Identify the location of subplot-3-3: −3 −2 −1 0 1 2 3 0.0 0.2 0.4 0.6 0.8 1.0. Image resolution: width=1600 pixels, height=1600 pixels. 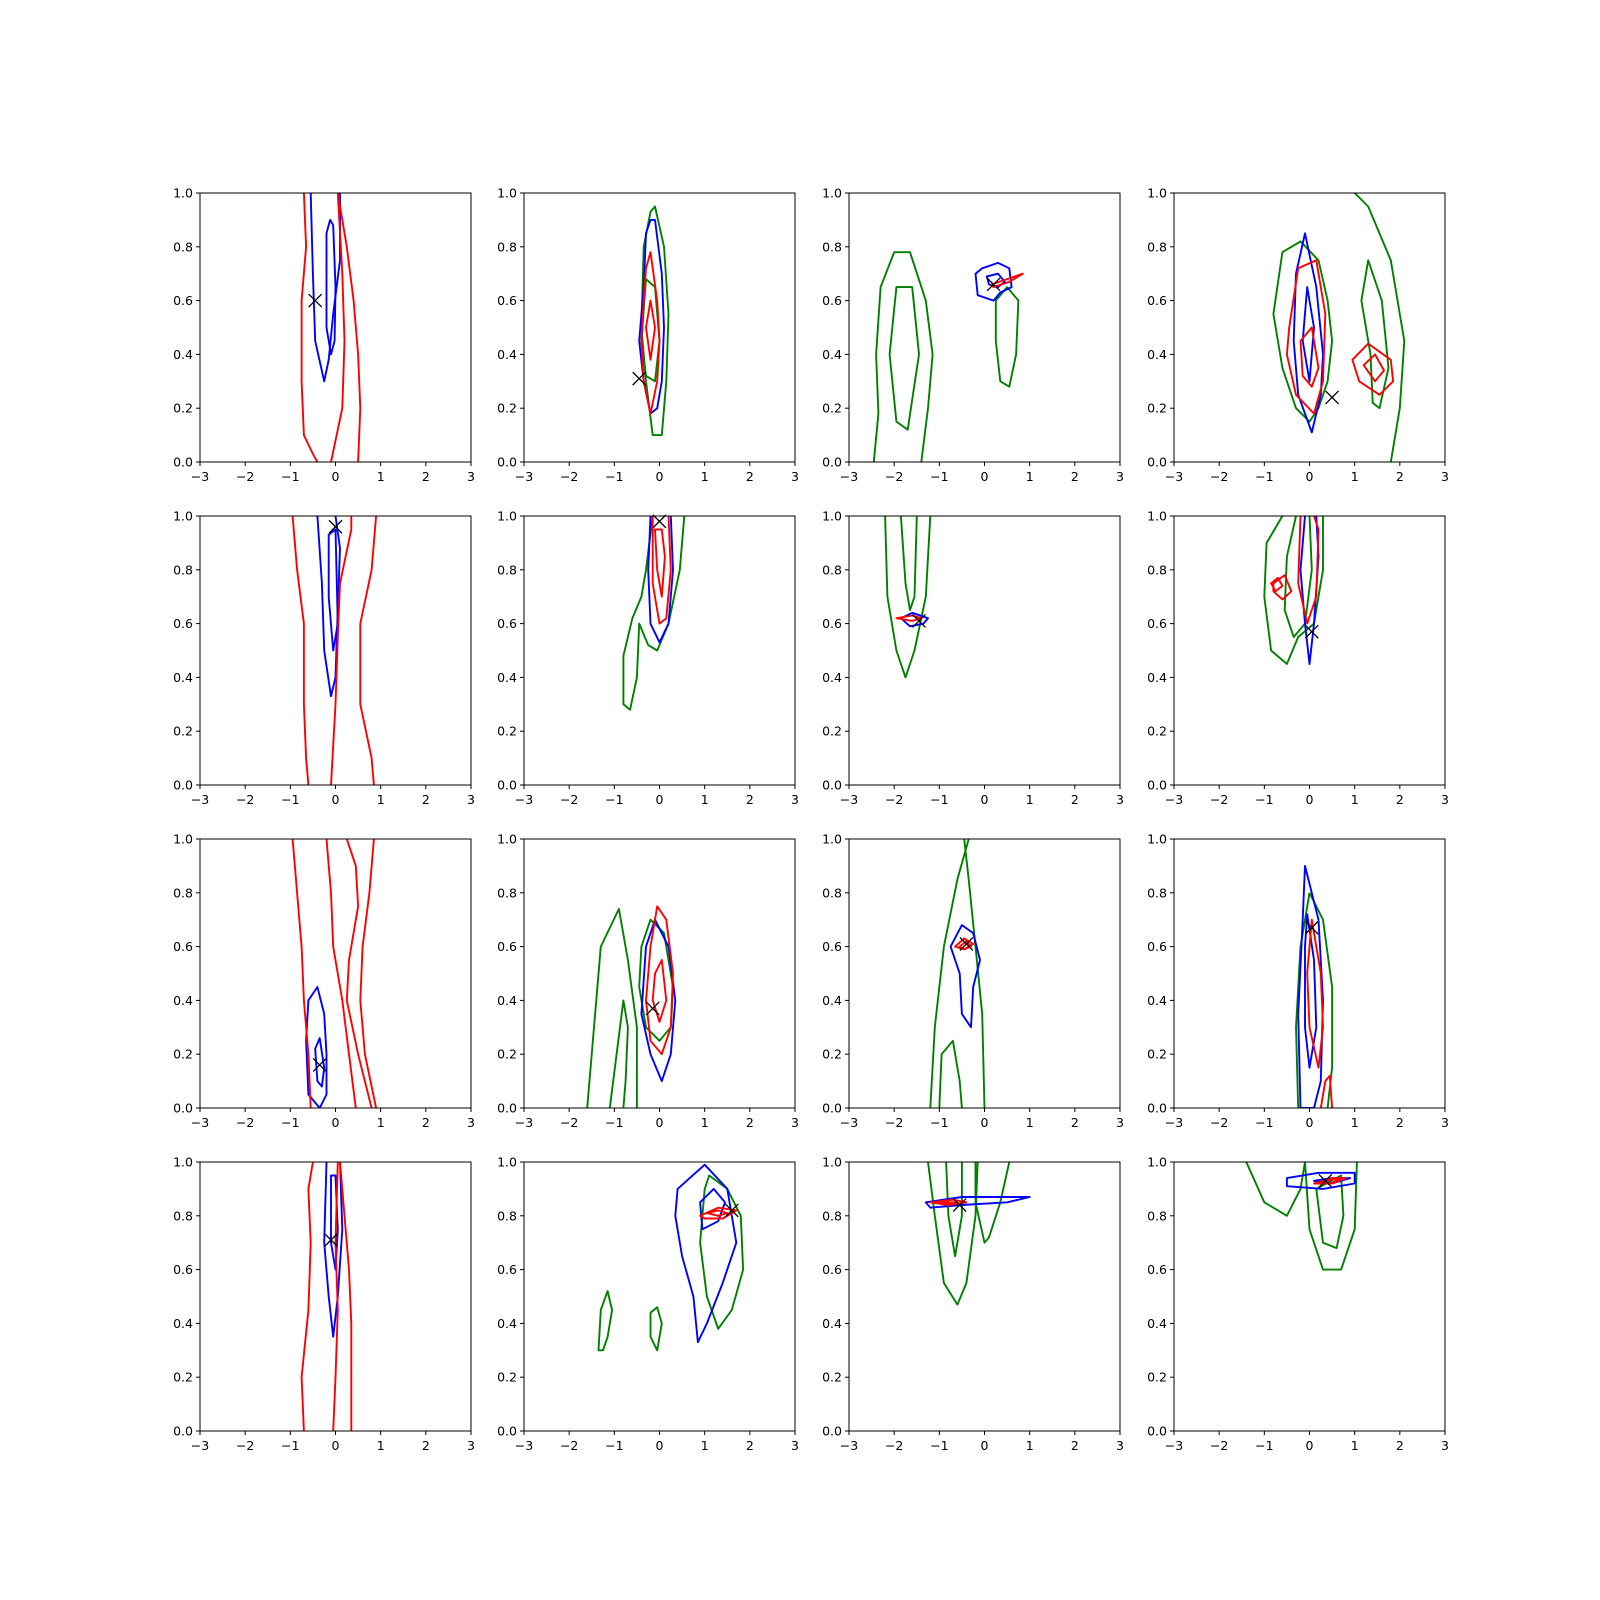
(973, 981).